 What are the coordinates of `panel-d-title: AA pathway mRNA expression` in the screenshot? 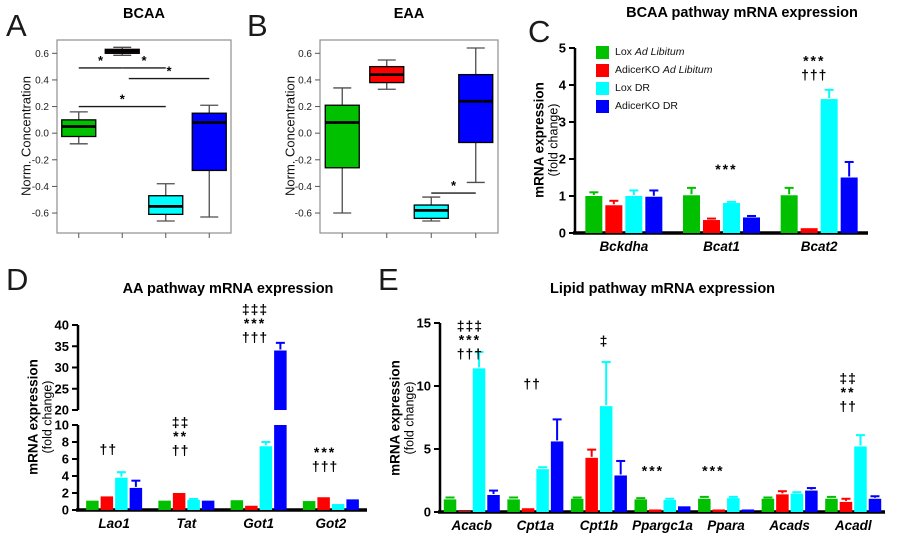 It's located at (228, 289).